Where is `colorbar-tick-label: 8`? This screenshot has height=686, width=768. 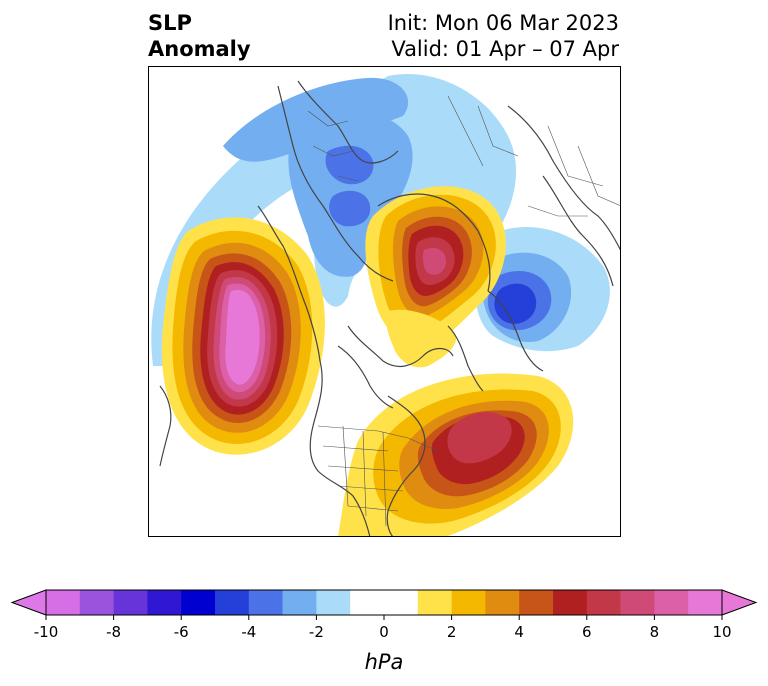 colorbar-tick-label: 8 is located at coordinates (655, 632).